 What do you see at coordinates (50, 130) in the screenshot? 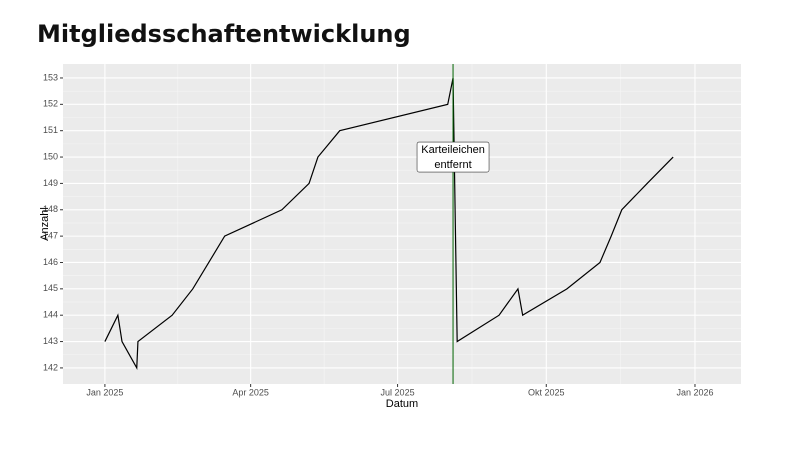
I see `y-tick-label: 151` at bounding box center [50, 130].